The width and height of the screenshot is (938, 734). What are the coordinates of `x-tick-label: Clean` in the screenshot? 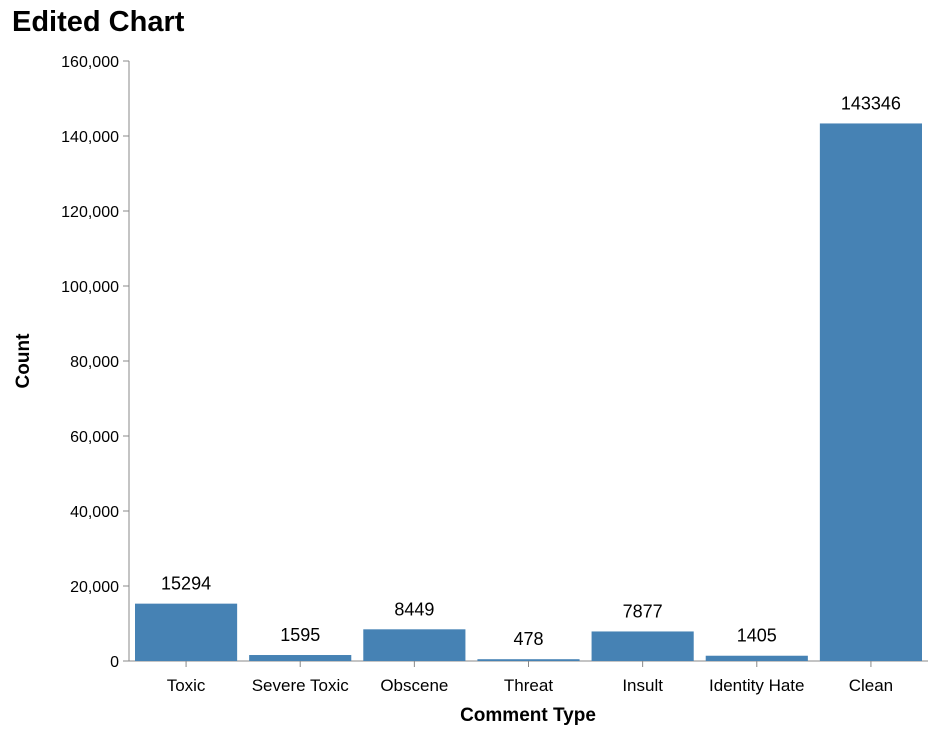 It's located at (871, 685).